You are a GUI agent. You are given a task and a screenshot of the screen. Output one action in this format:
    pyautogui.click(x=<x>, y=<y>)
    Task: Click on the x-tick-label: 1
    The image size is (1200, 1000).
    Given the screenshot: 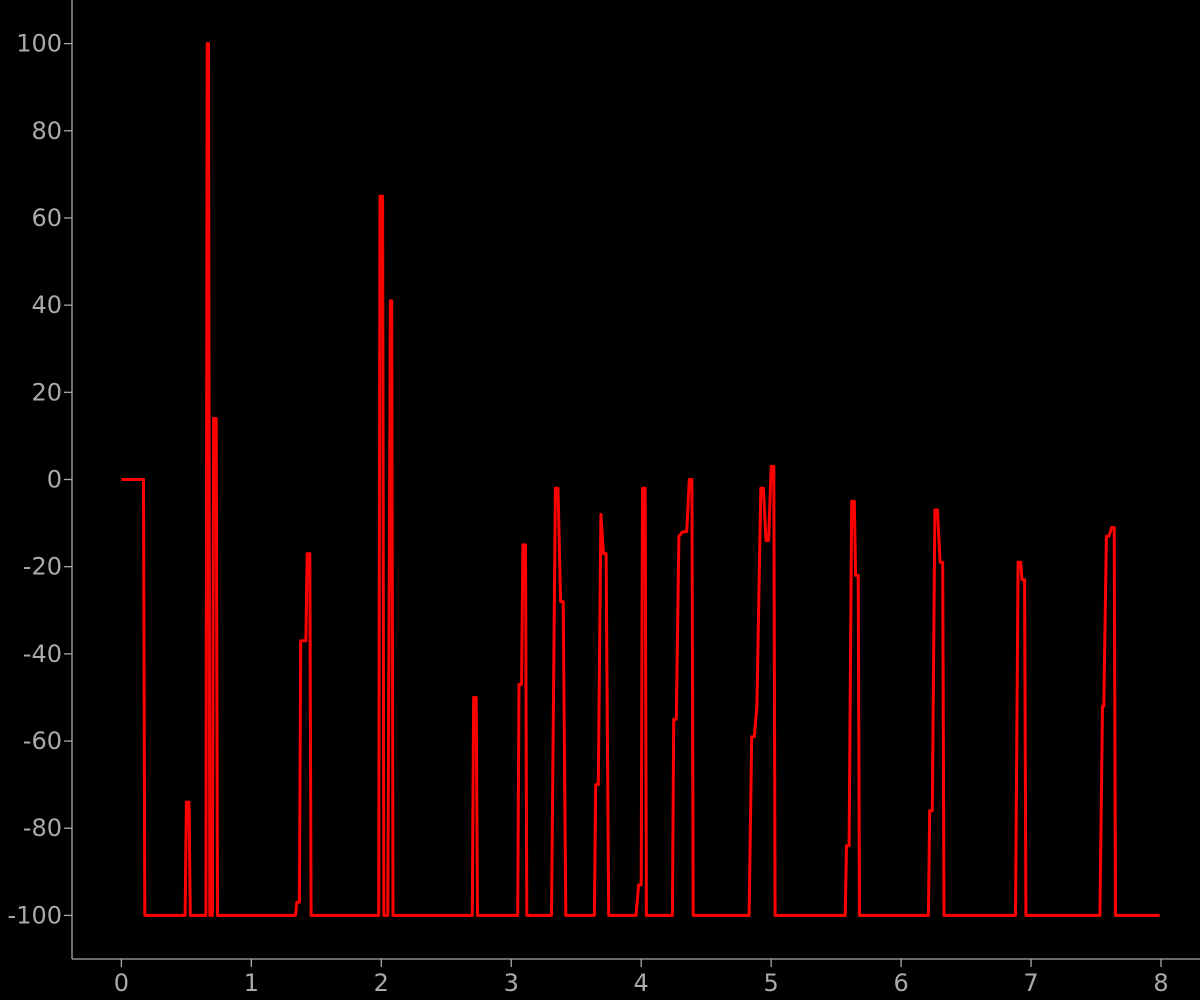 What is the action you would take?
    pyautogui.click(x=251, y=983)
    